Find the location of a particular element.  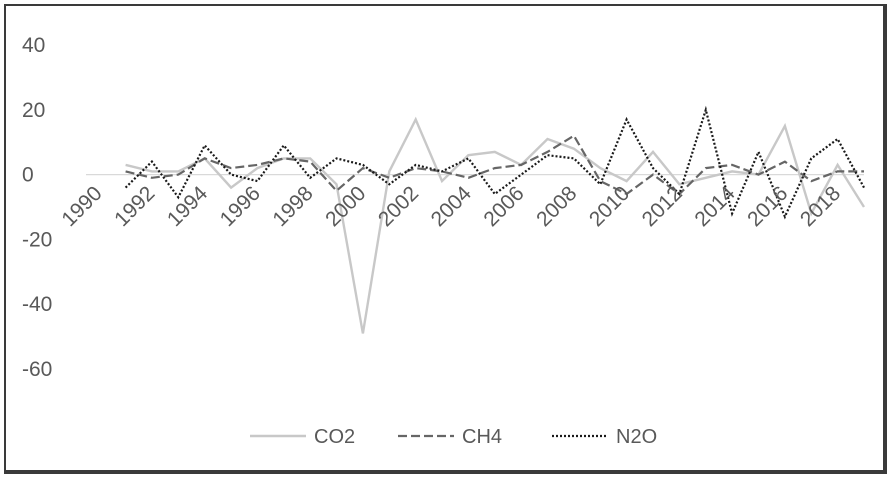

x-tick-label: 2008 is located at coordinates (556, 206).